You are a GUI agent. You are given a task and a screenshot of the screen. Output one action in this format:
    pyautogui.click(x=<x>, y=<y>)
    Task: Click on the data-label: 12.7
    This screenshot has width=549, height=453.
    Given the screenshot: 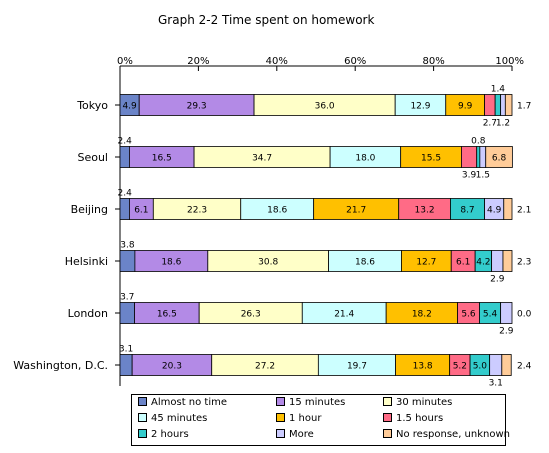 What is the action you would take?
    pyautogui.click(x=426, y=263)
    